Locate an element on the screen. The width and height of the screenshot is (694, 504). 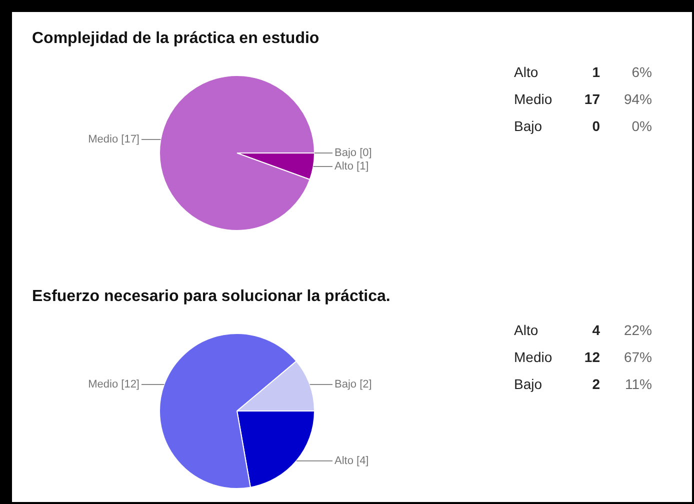
chart-title: Esfuerzo necesario para solucionar la práctica. is located at coordinates (211, 297).